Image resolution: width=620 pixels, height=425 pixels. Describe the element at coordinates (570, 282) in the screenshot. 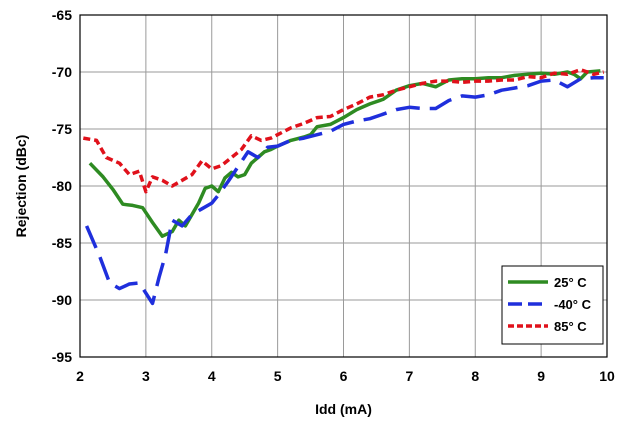

I see `legend-label-0: 25° C` at that location.